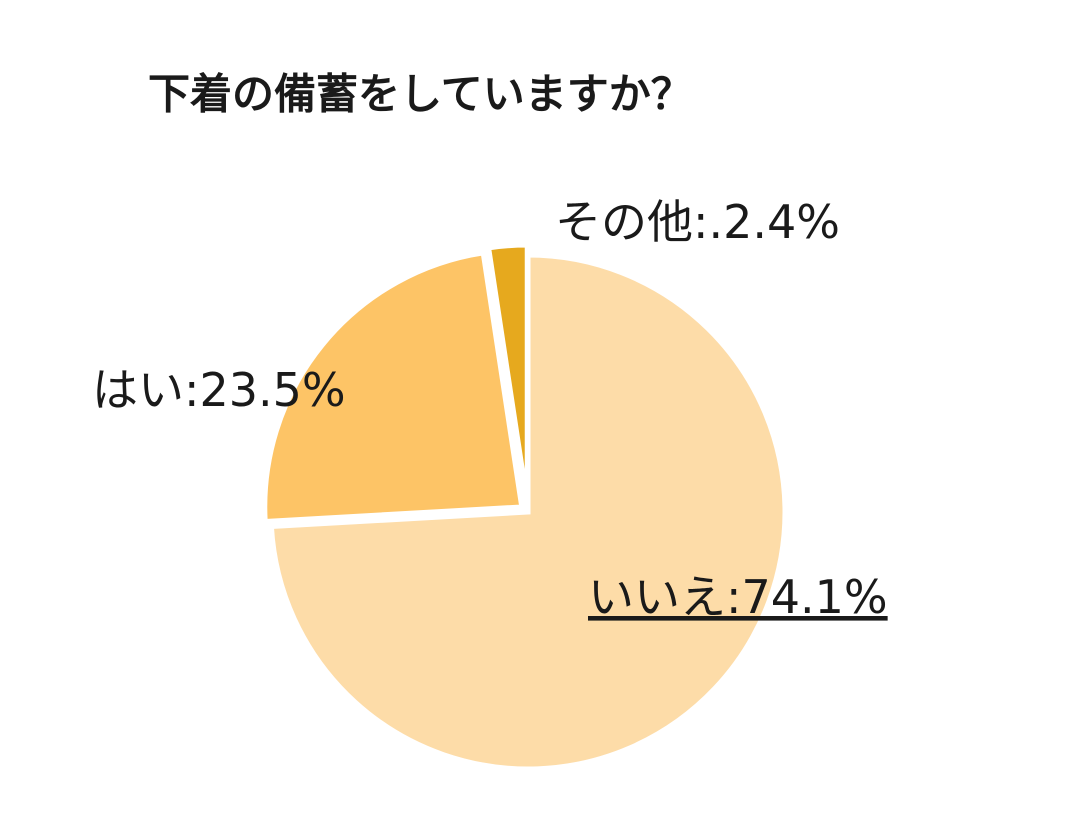 The image size is (1080, 821). What do you see at coordinates (775, 222) in the screenshot?
I see `value-label: .2.4%` at bounding box center [775, 222].